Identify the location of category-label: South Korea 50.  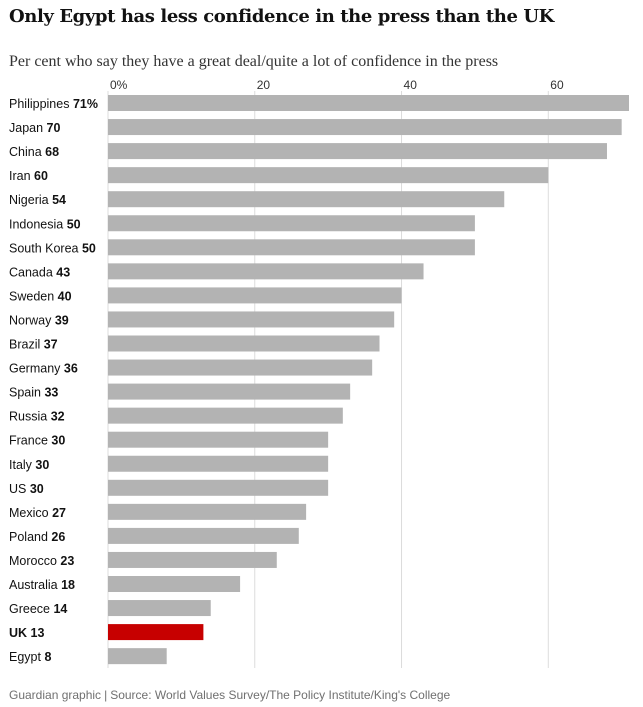
(52, 248).